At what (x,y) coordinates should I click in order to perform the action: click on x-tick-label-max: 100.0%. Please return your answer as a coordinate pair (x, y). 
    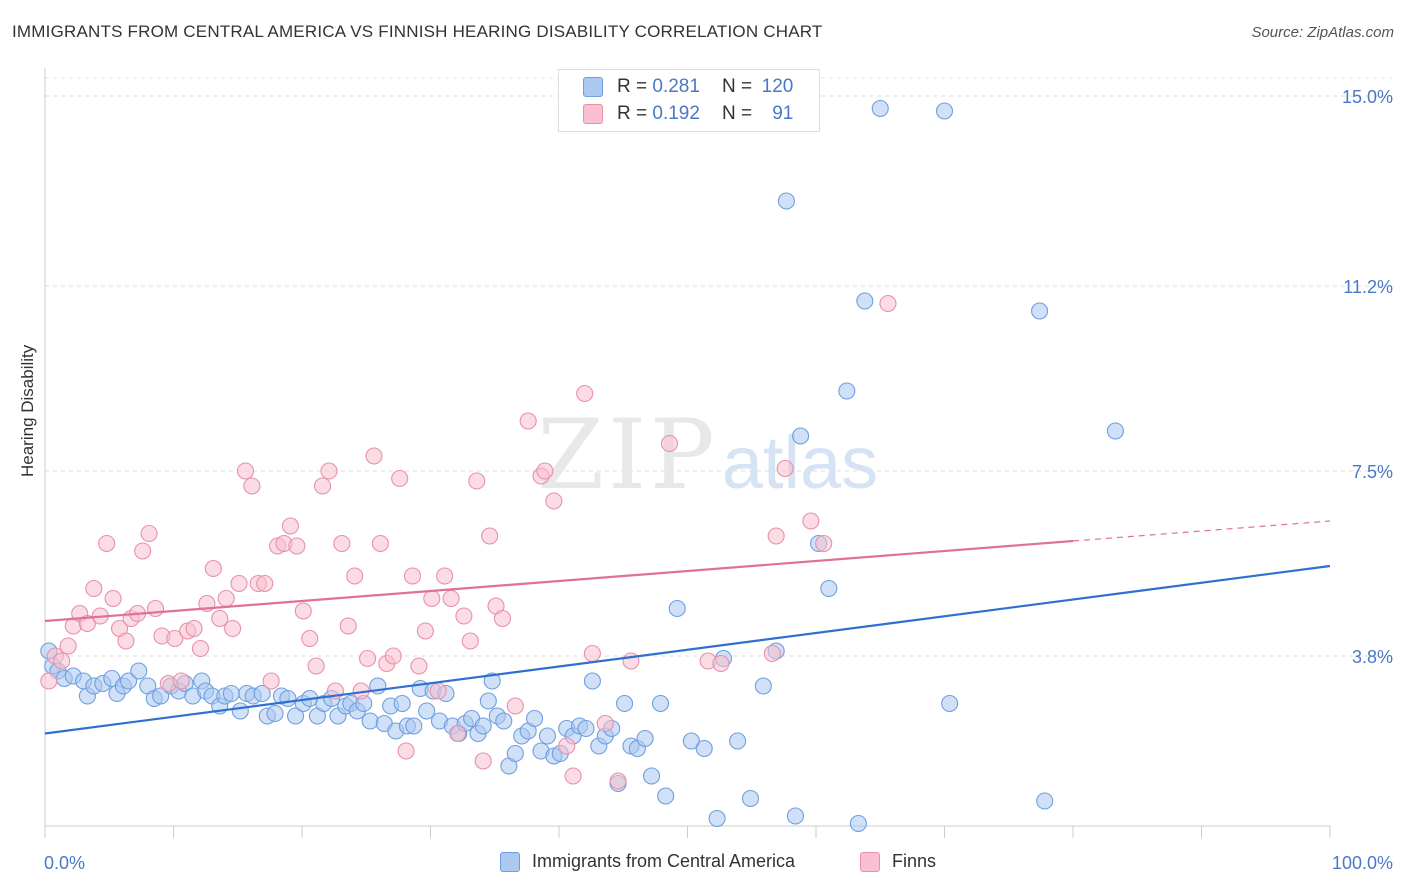
    Looking at the image, I should click on (1362, 863).